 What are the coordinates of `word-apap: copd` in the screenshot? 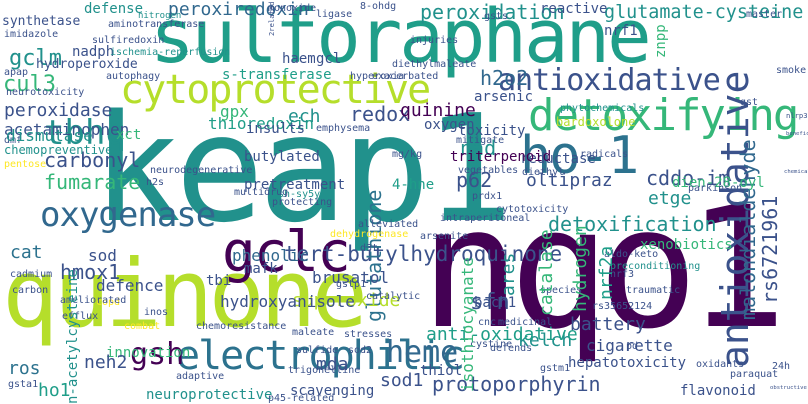 It's located at (108, 302).